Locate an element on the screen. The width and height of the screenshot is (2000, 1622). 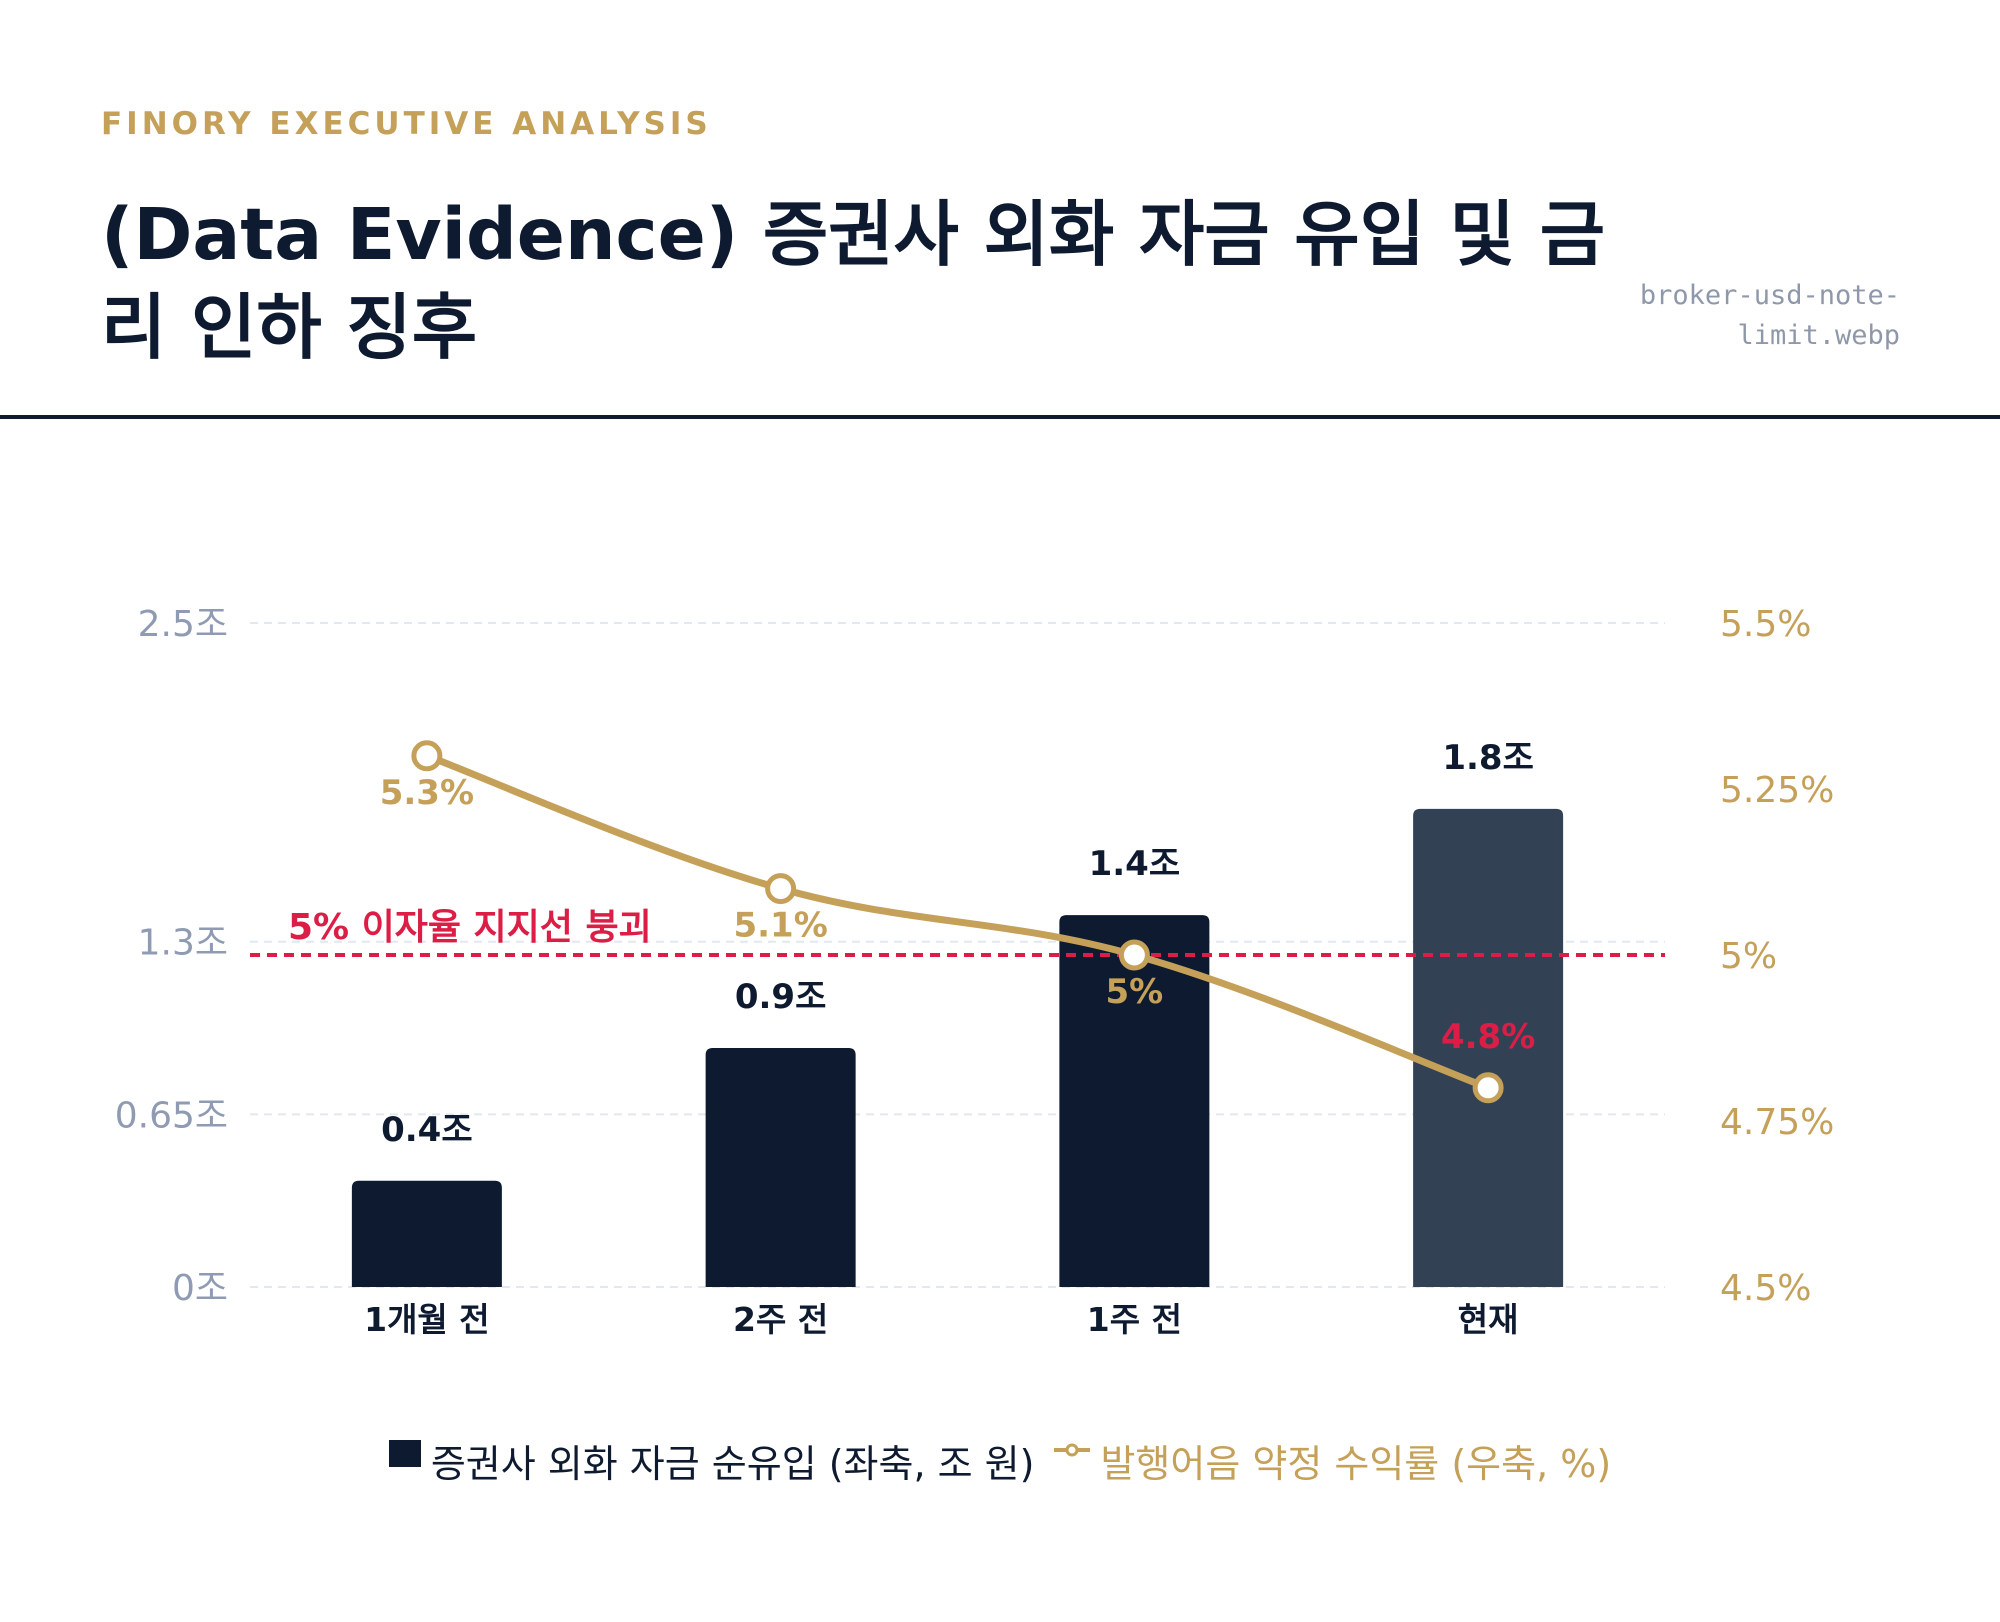
reference-line-label: 5% 이자율 지지선 붕괴 is located at coordinates (470, 927).